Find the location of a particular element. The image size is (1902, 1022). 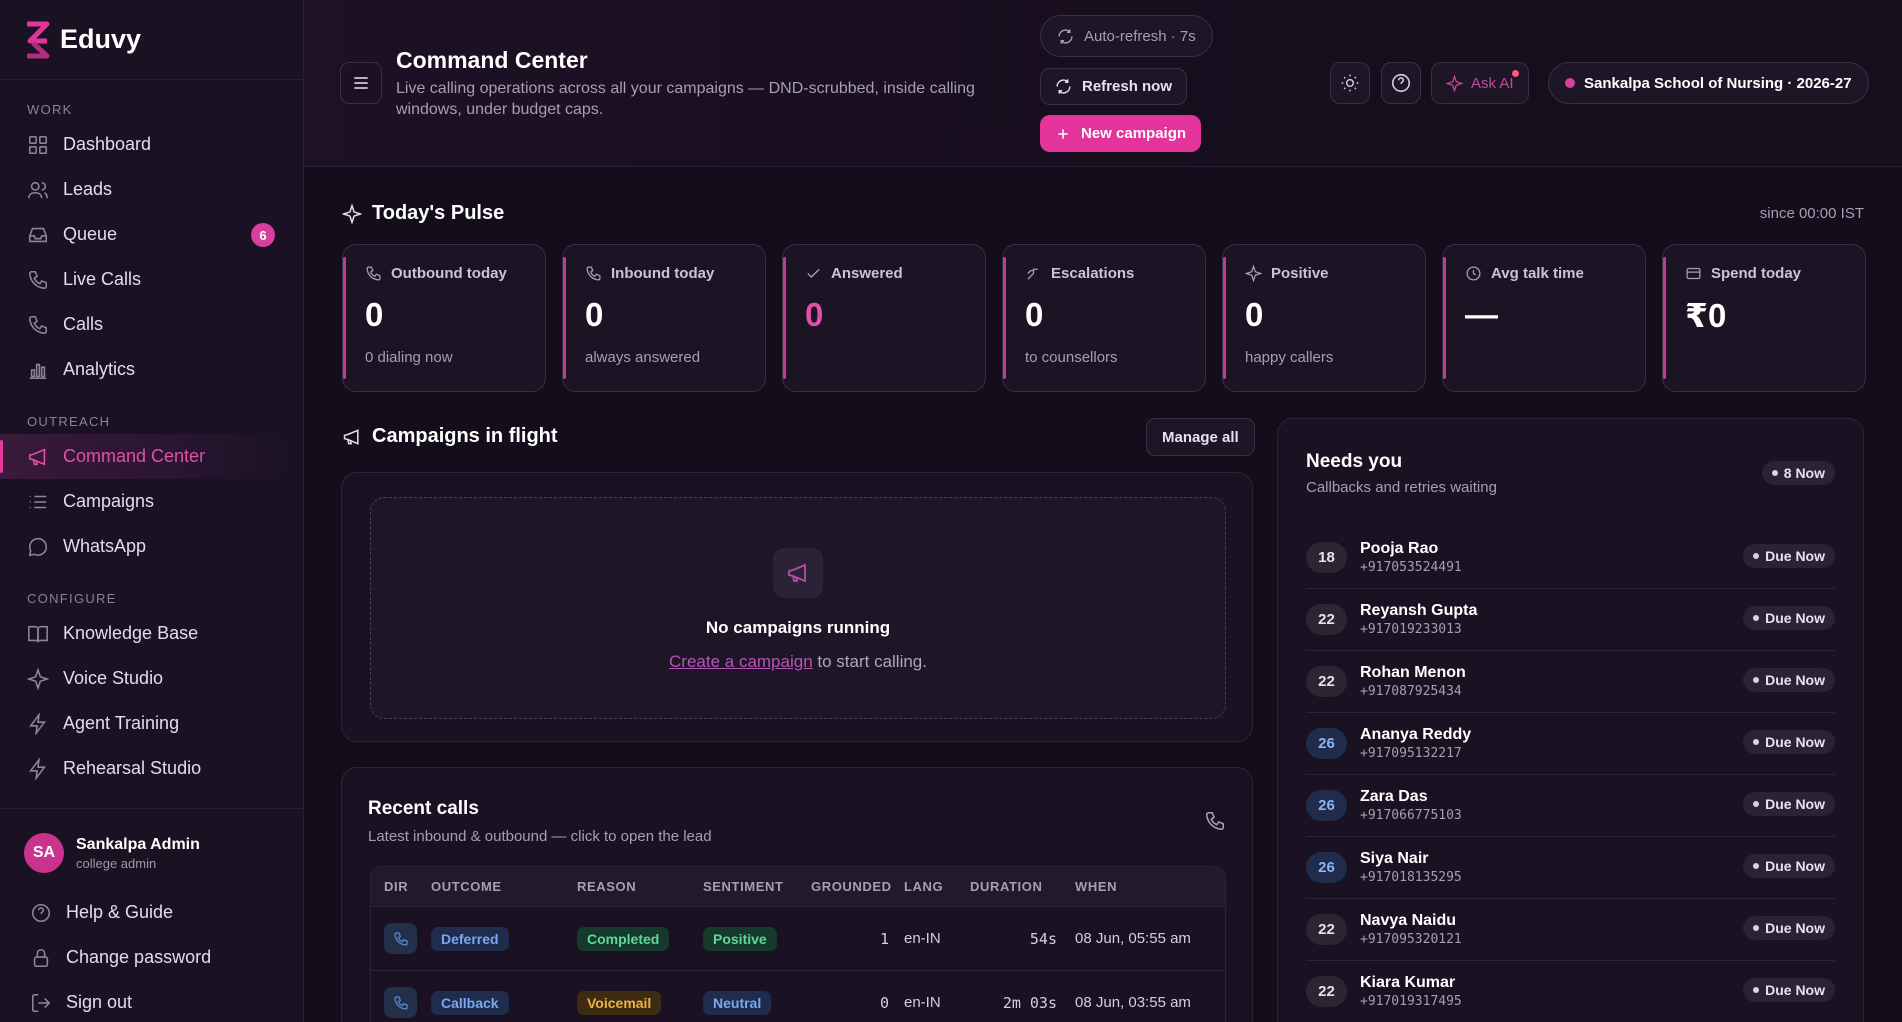

list-item: 26 Ananya Reddy +917095132217 Due Now is located at coordinates (1570, 744).